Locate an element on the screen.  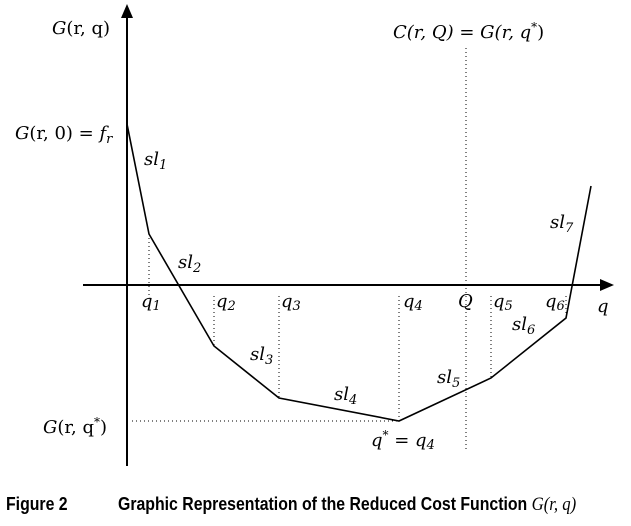
breakpoint-label: q3 is located at coordinates (291, 302).